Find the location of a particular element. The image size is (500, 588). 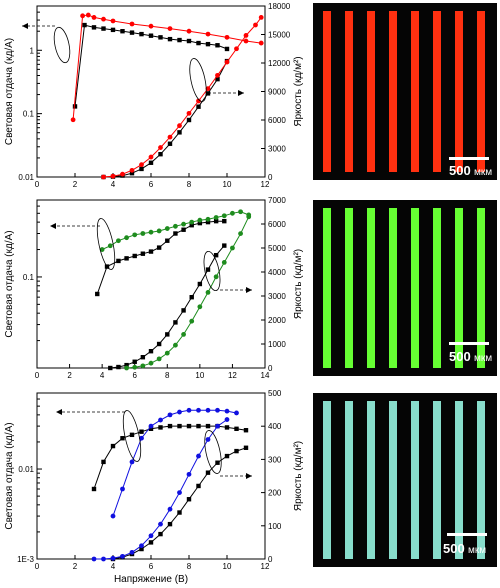

y-right-axis-label: Яркость (кд/м²) is located at coordinates (298, 91).